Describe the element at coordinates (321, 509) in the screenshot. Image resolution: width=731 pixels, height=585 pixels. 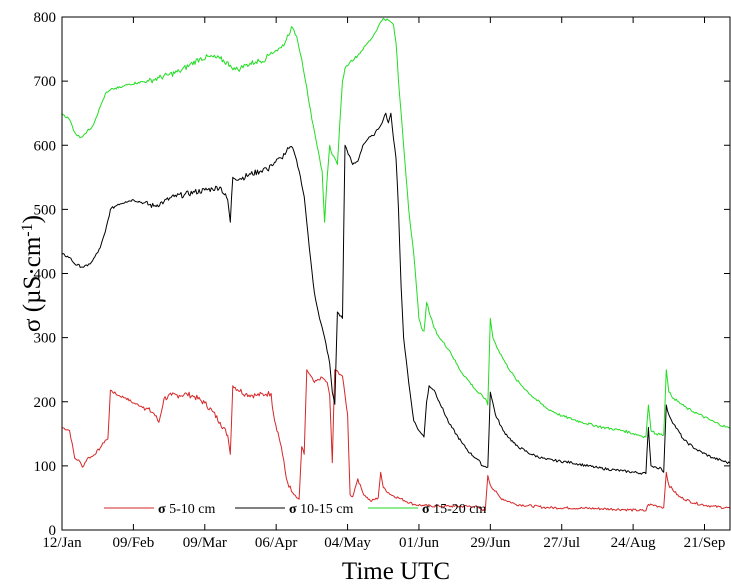
I see `legend-label-1: σ 10-15 cm` at that location.